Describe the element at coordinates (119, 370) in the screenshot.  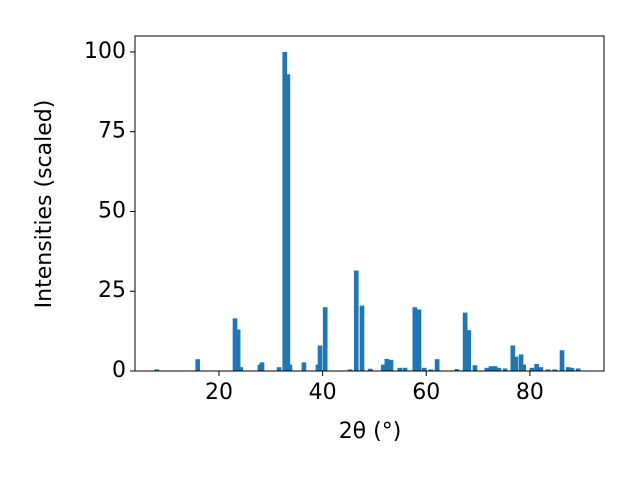
I see `y-tick-label: 0` at that location.